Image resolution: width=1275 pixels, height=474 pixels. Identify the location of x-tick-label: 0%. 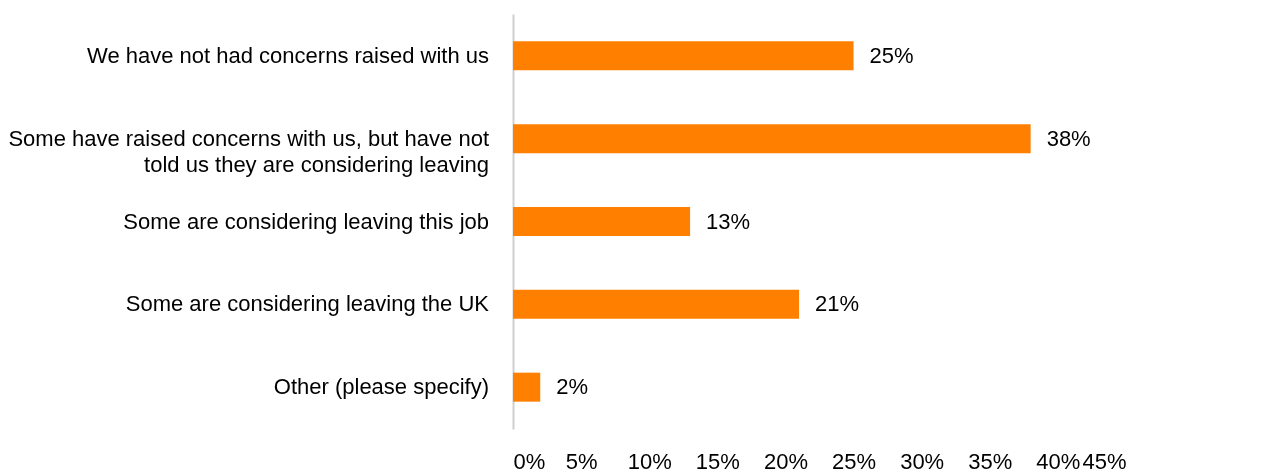
(529, 461).